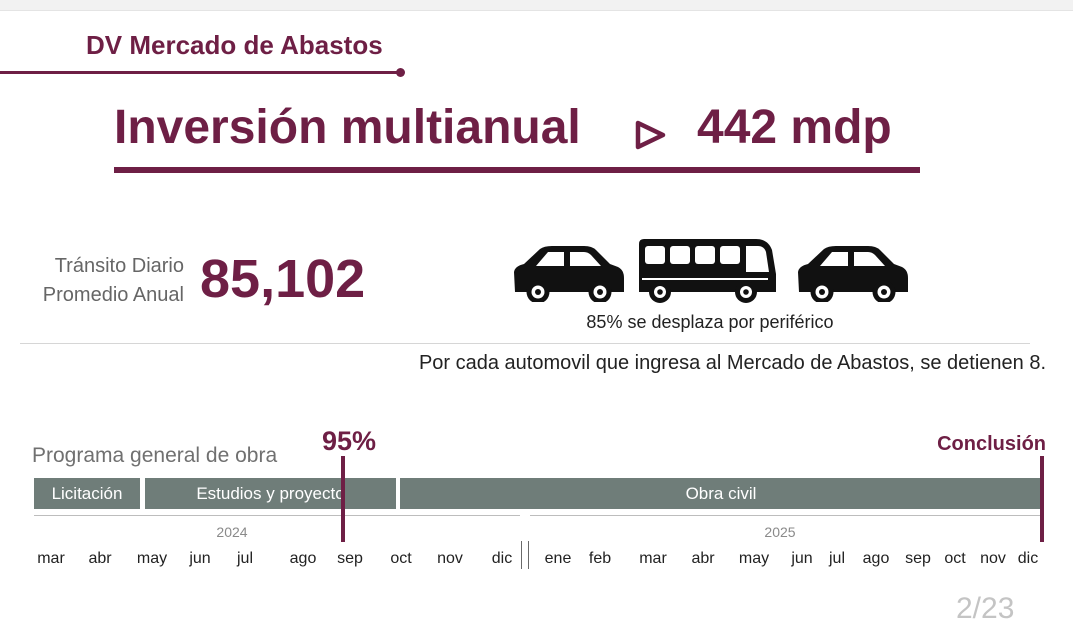 This screenshot has height=626, width=1073. What do you see at coordinates (558, 558) in the screenshot?
I see `month-2025-ene: ene` at bounding box center [558, 558].